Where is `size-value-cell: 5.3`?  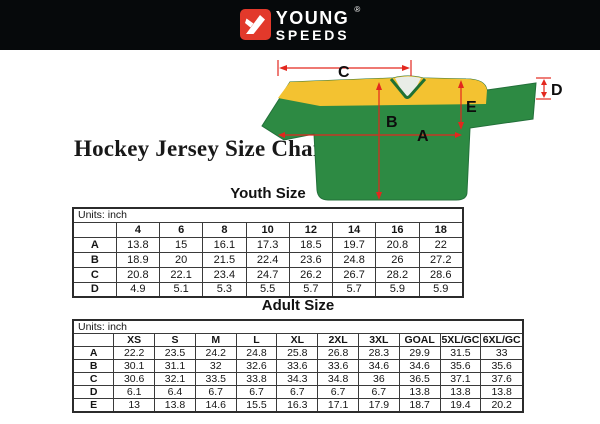
size-value-cell: 5.3 is located at coordinates (224, 289).